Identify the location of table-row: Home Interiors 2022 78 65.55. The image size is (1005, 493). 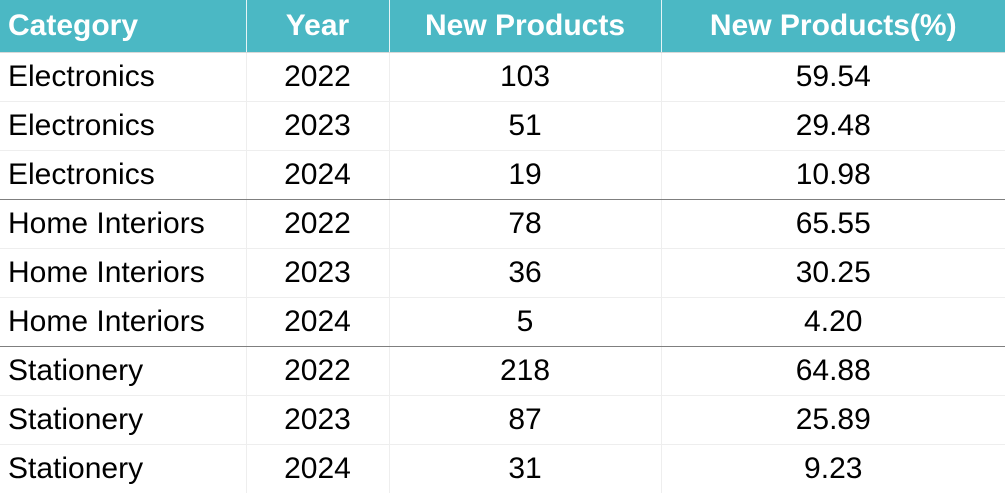
(502, 224).